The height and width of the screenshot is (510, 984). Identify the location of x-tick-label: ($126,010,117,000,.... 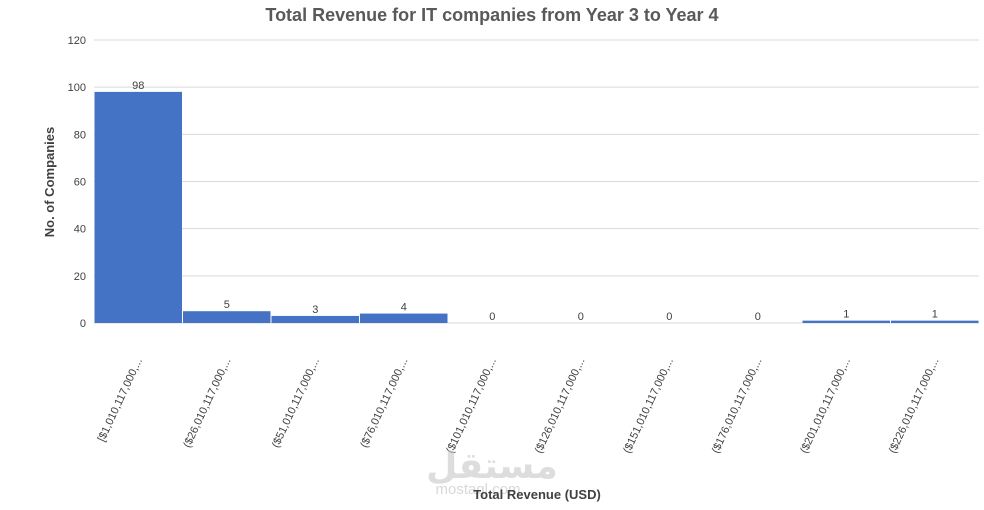
(560, 405).